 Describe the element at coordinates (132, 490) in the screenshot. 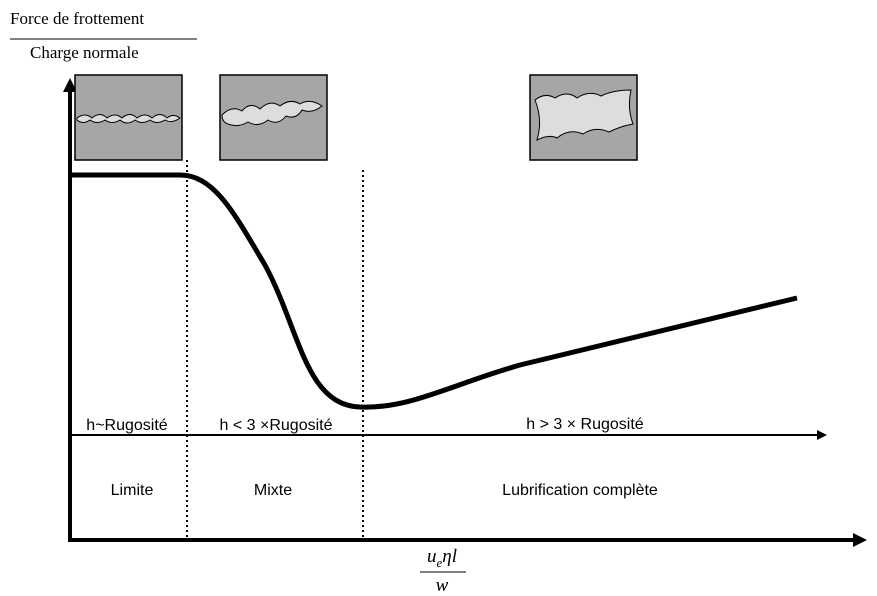

I see `region-label: Limite` at that location.